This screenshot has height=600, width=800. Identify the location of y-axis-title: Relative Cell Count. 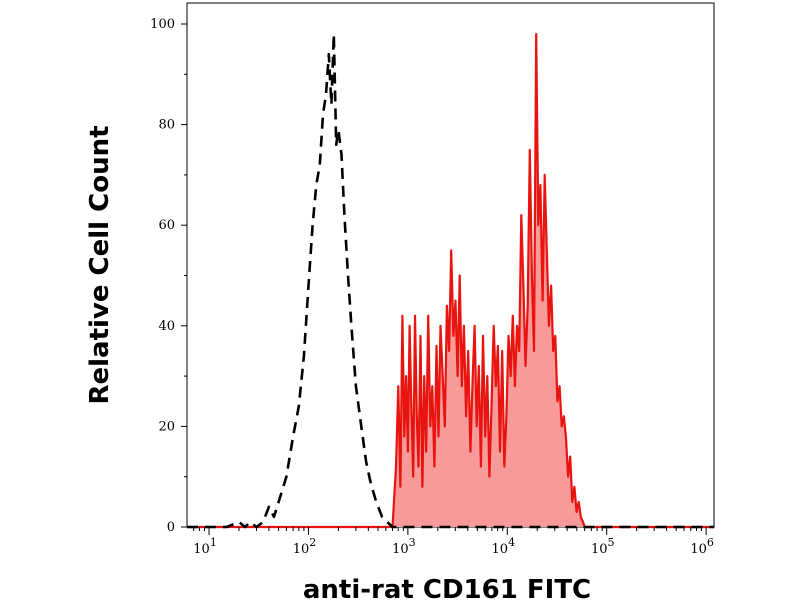
(100, 264).